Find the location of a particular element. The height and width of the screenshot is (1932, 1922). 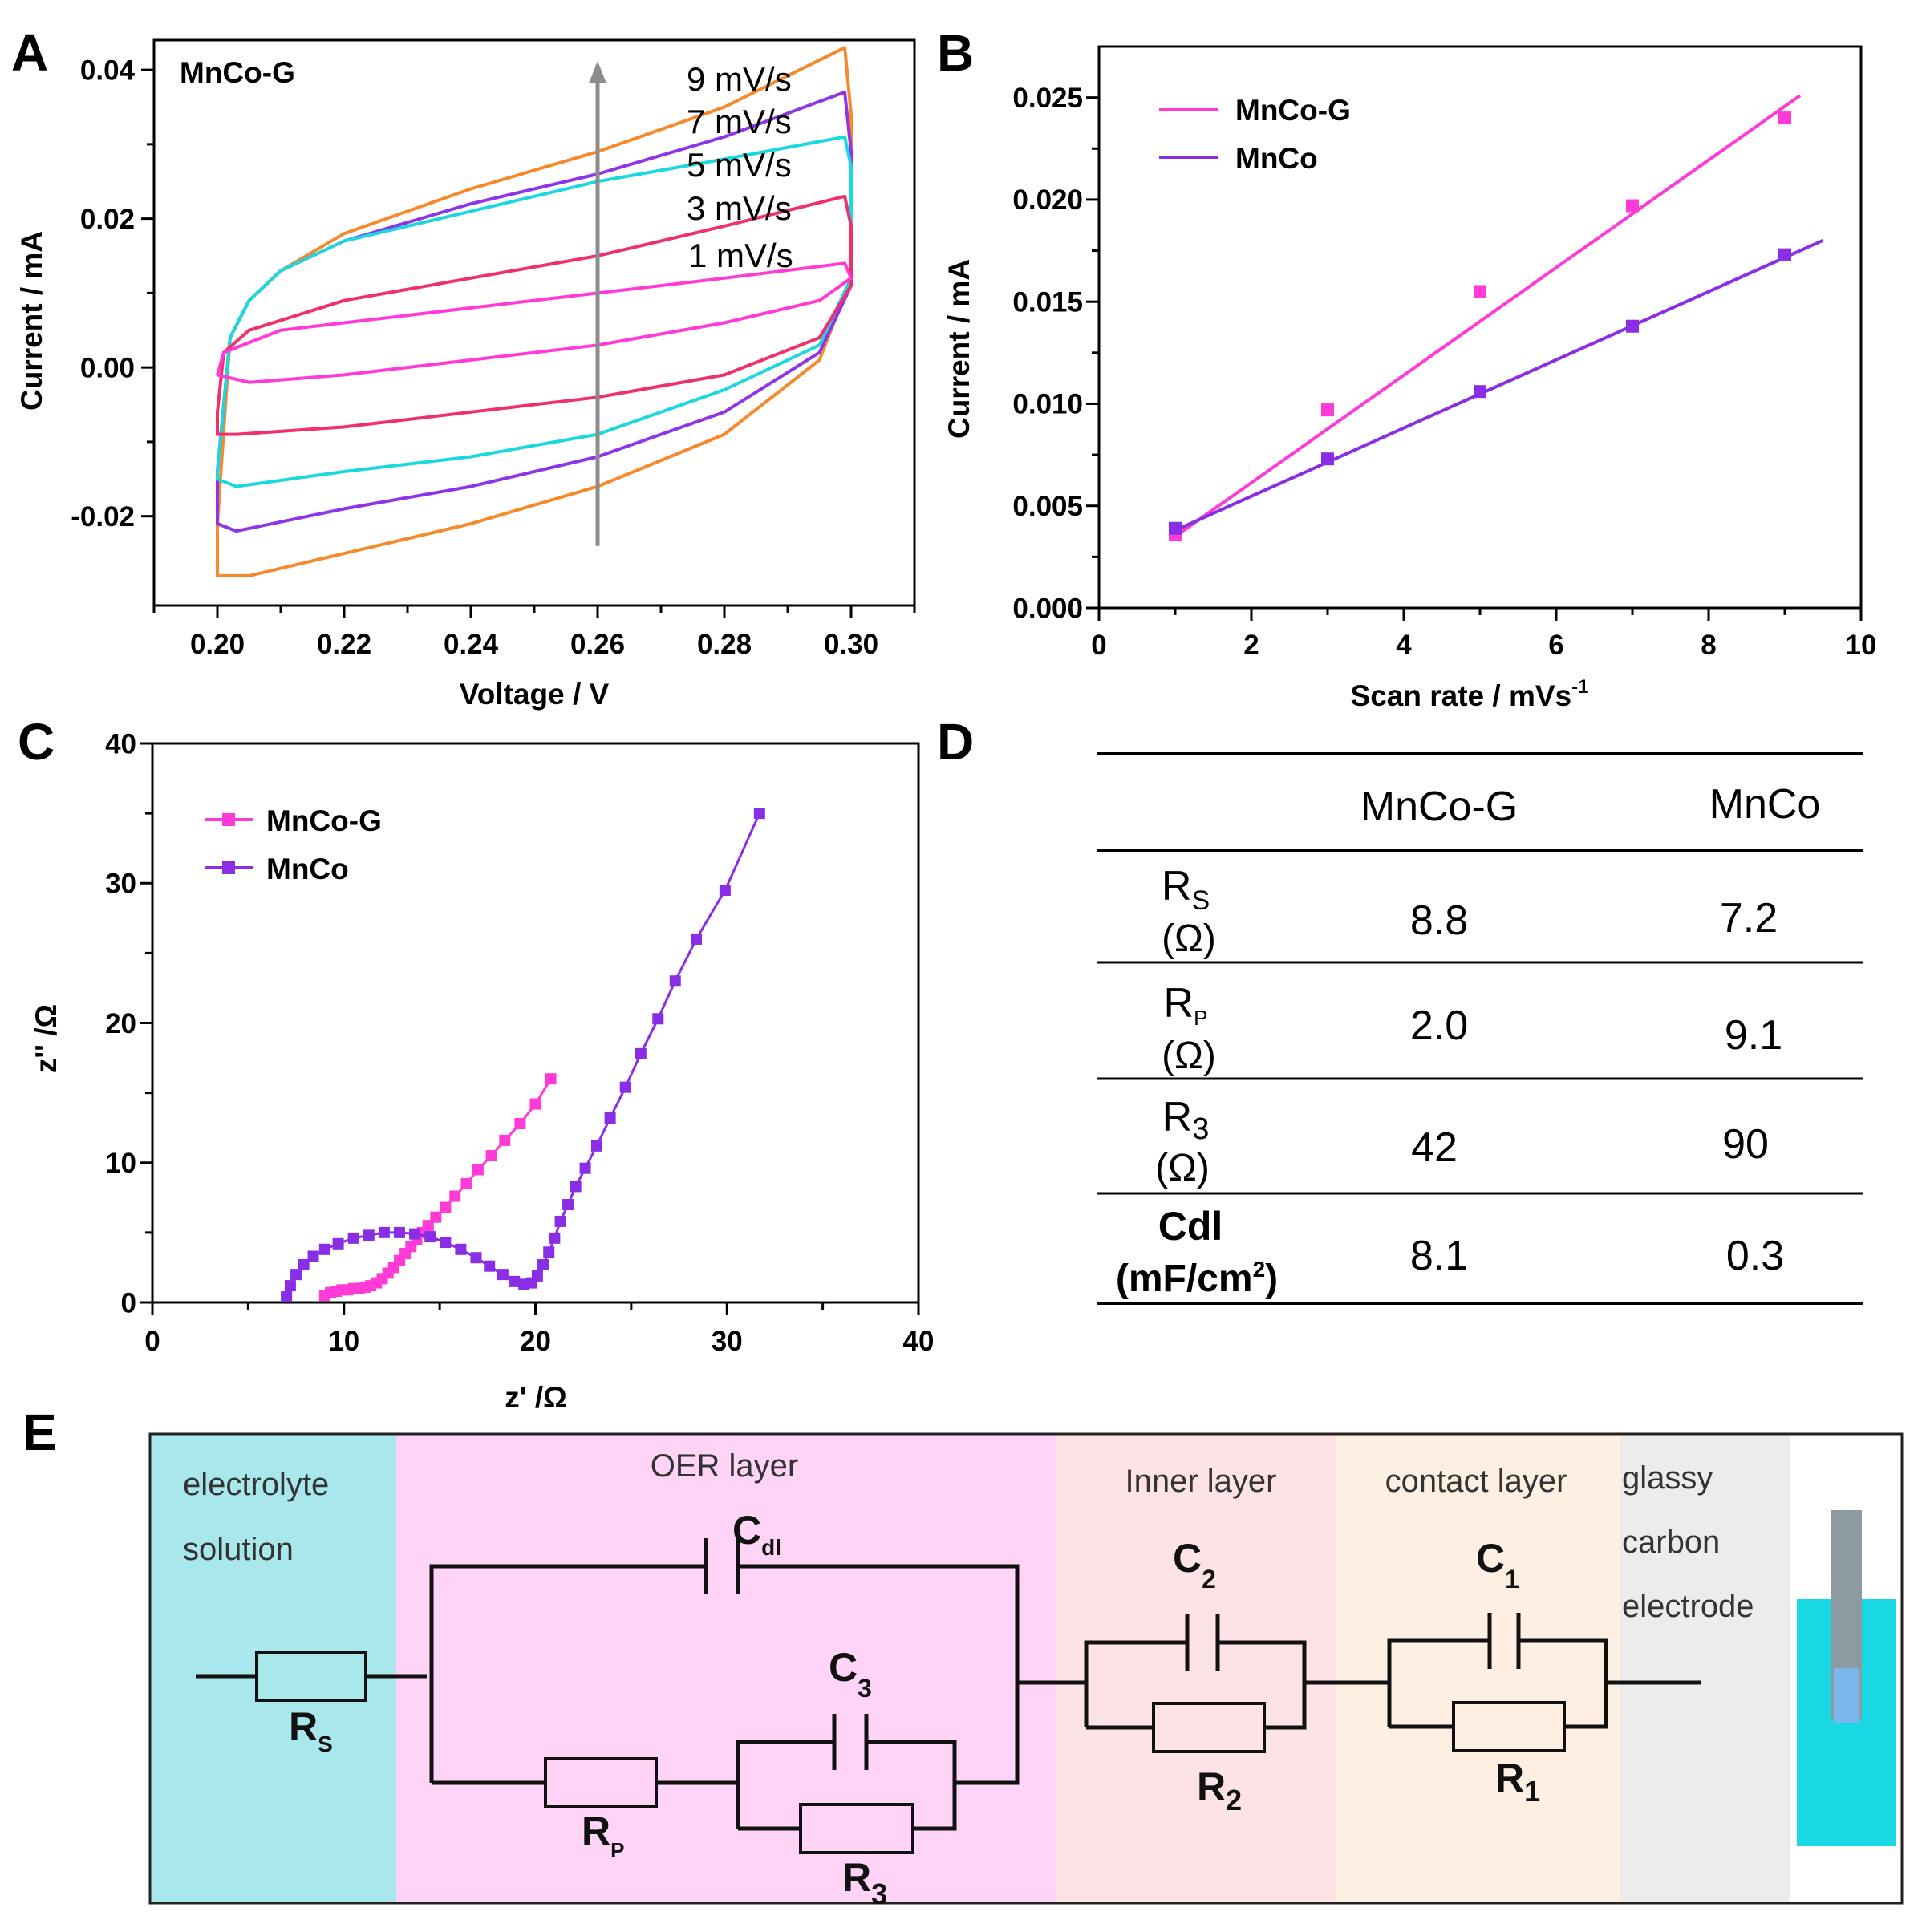

eis-data is located at coordinates (523, 1055).